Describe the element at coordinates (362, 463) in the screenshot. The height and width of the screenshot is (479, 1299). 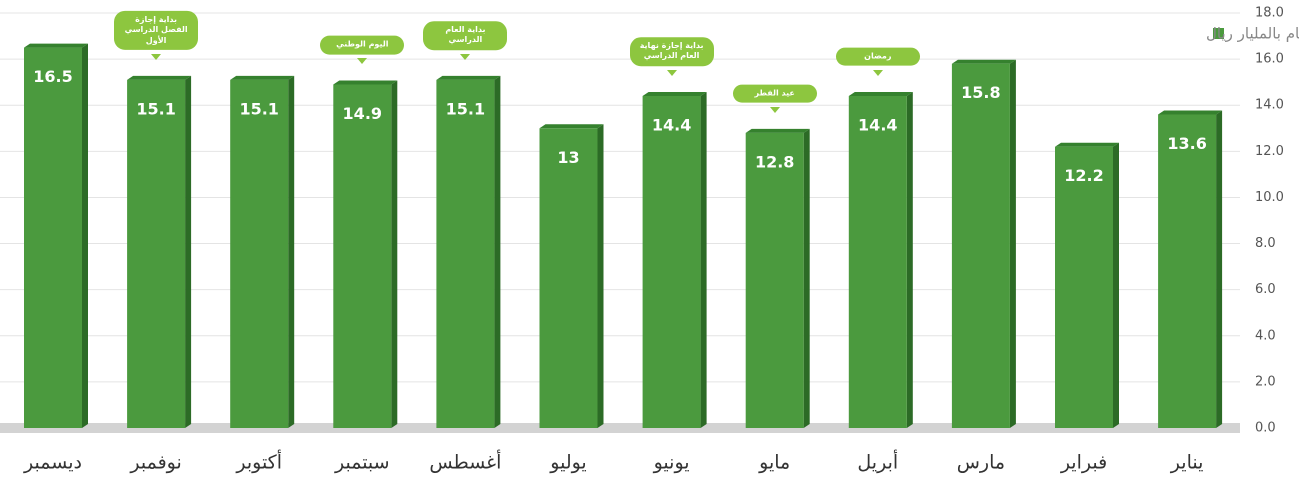
I see `x-tick-label: سبتمبر` at that location.